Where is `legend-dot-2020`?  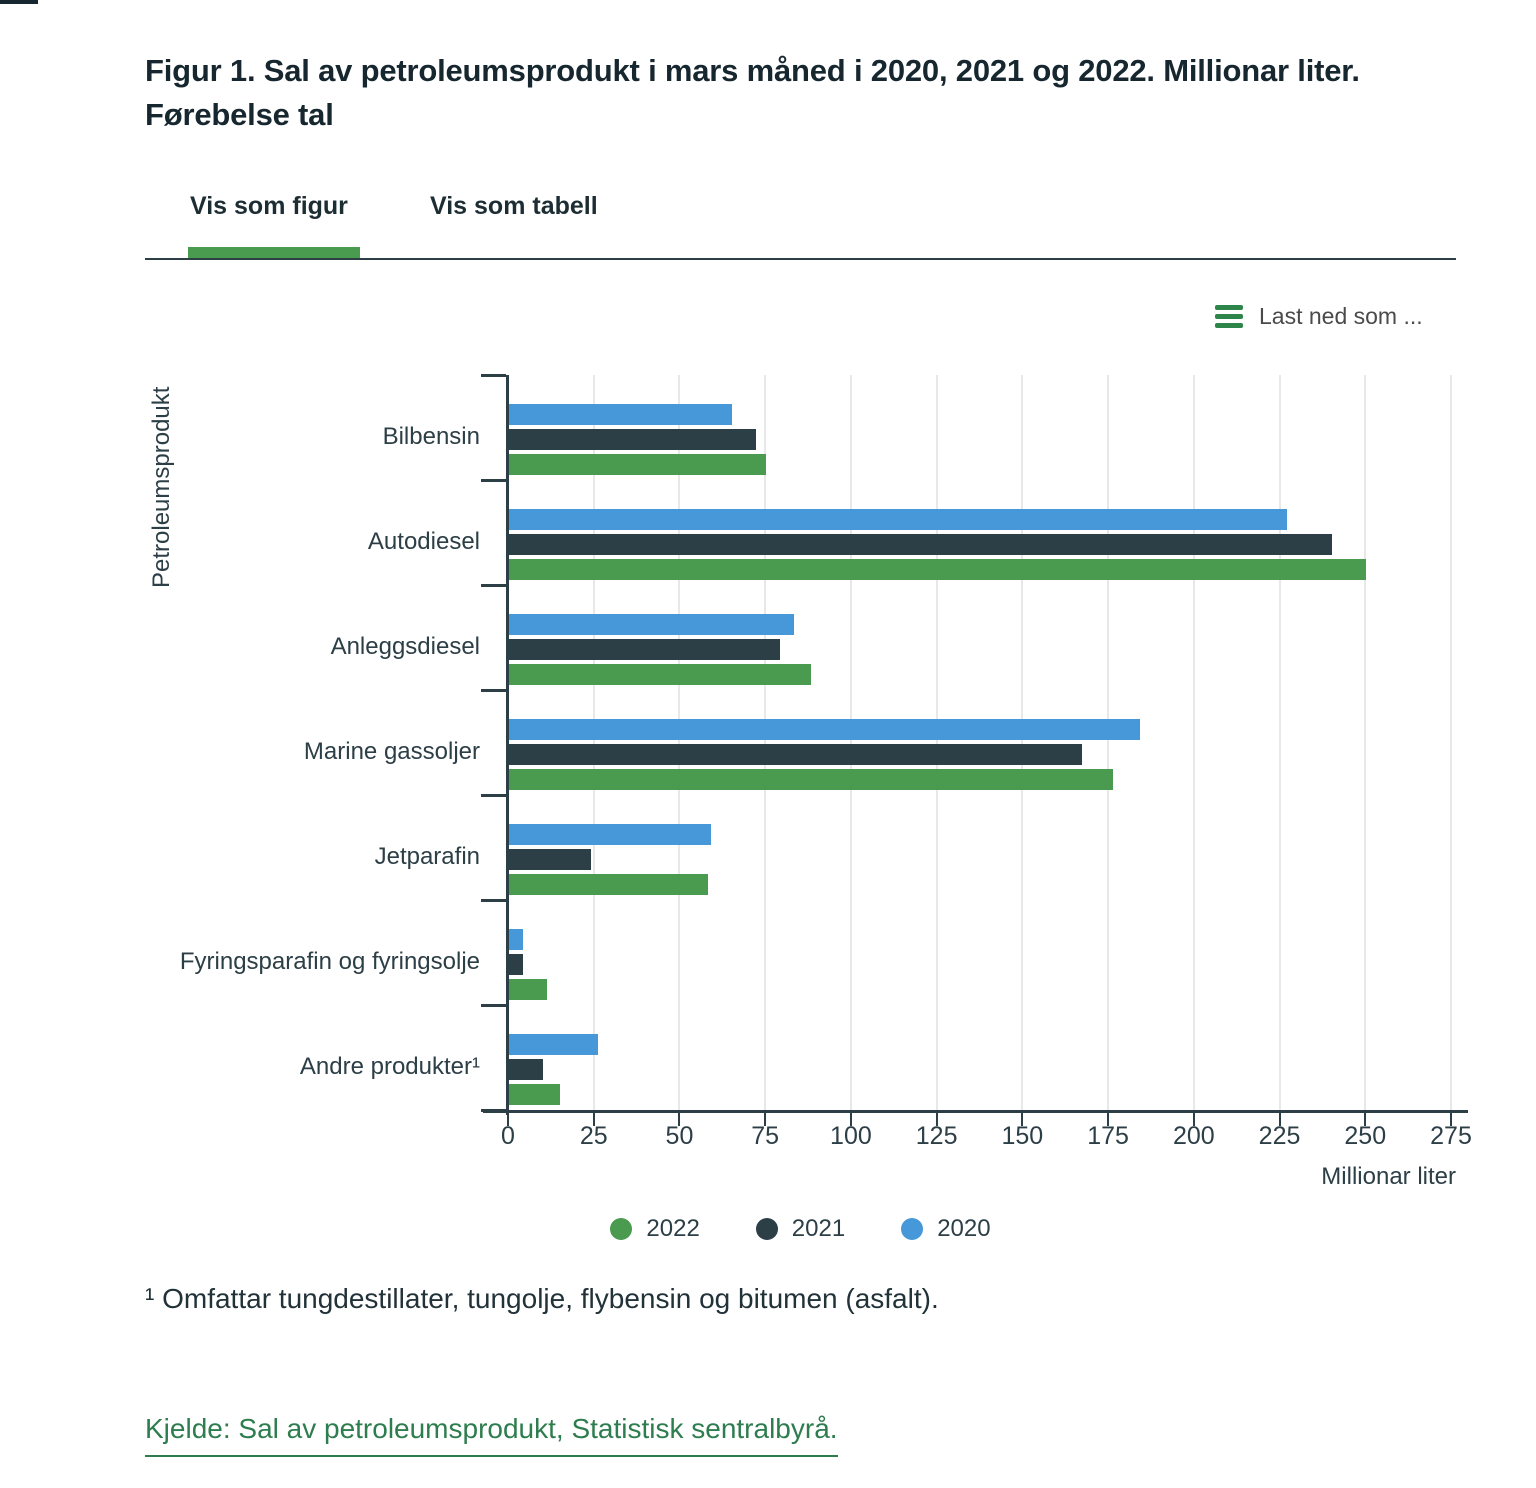
legend-dot-2020 is located at coordinates (912, 1229).